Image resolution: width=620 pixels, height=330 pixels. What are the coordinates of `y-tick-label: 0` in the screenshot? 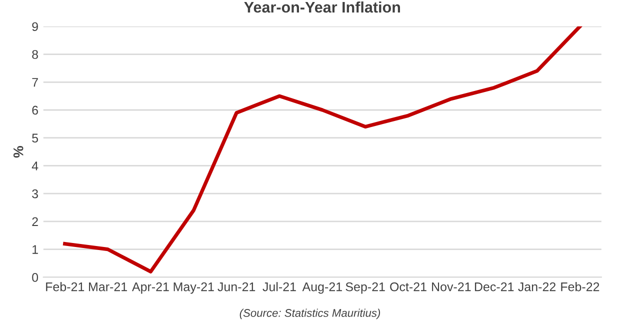 It's located at (35, 277).